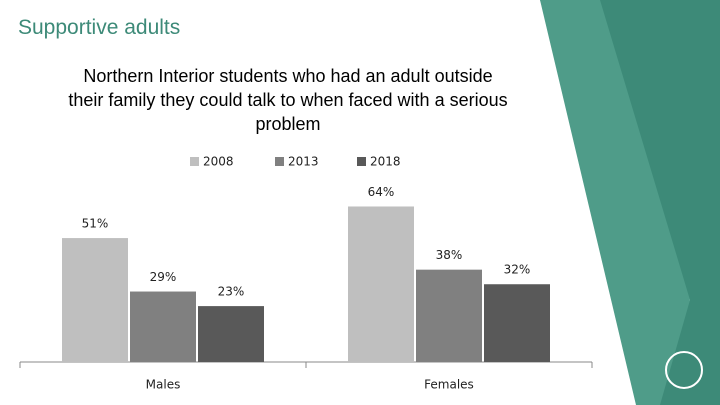 The width and height of the screenshot is (720, 405). What do you see at coordinates (163, 385) in the screenshot?
I see `x-tick-label: Males` at bounding box center [163, 385].